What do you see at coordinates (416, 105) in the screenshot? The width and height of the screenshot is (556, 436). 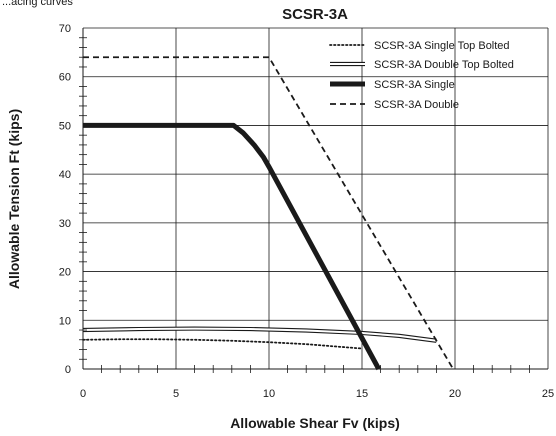 I see `legend-label-4: SCSR-3A Double` at bounding box center [416, 105].